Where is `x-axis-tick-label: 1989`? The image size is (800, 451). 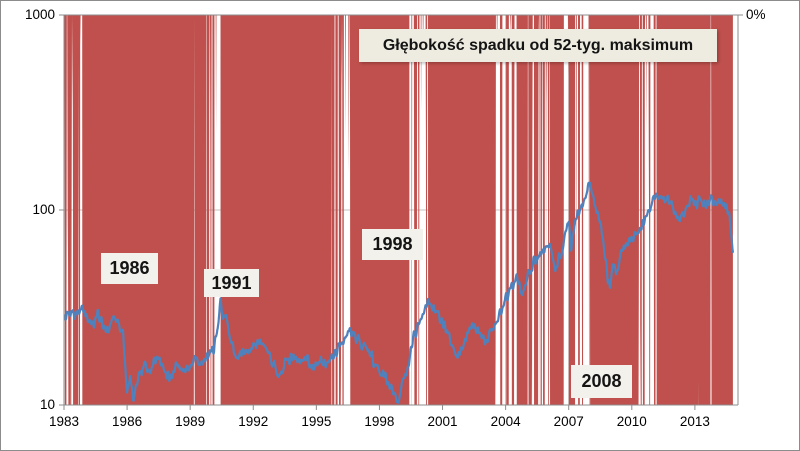
x-axis-tick-label: 1989 is located at coordinates (190, 421).